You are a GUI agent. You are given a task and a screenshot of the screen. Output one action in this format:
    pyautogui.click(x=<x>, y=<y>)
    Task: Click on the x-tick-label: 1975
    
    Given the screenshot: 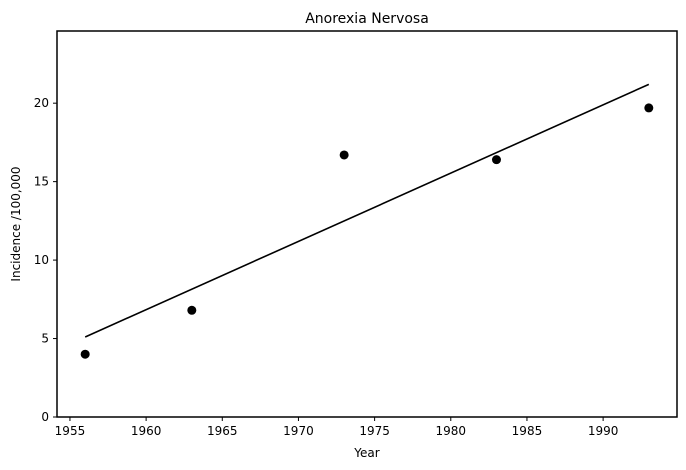 What is the action you would take?
    pyautogui.click(x=374, y=431)
    